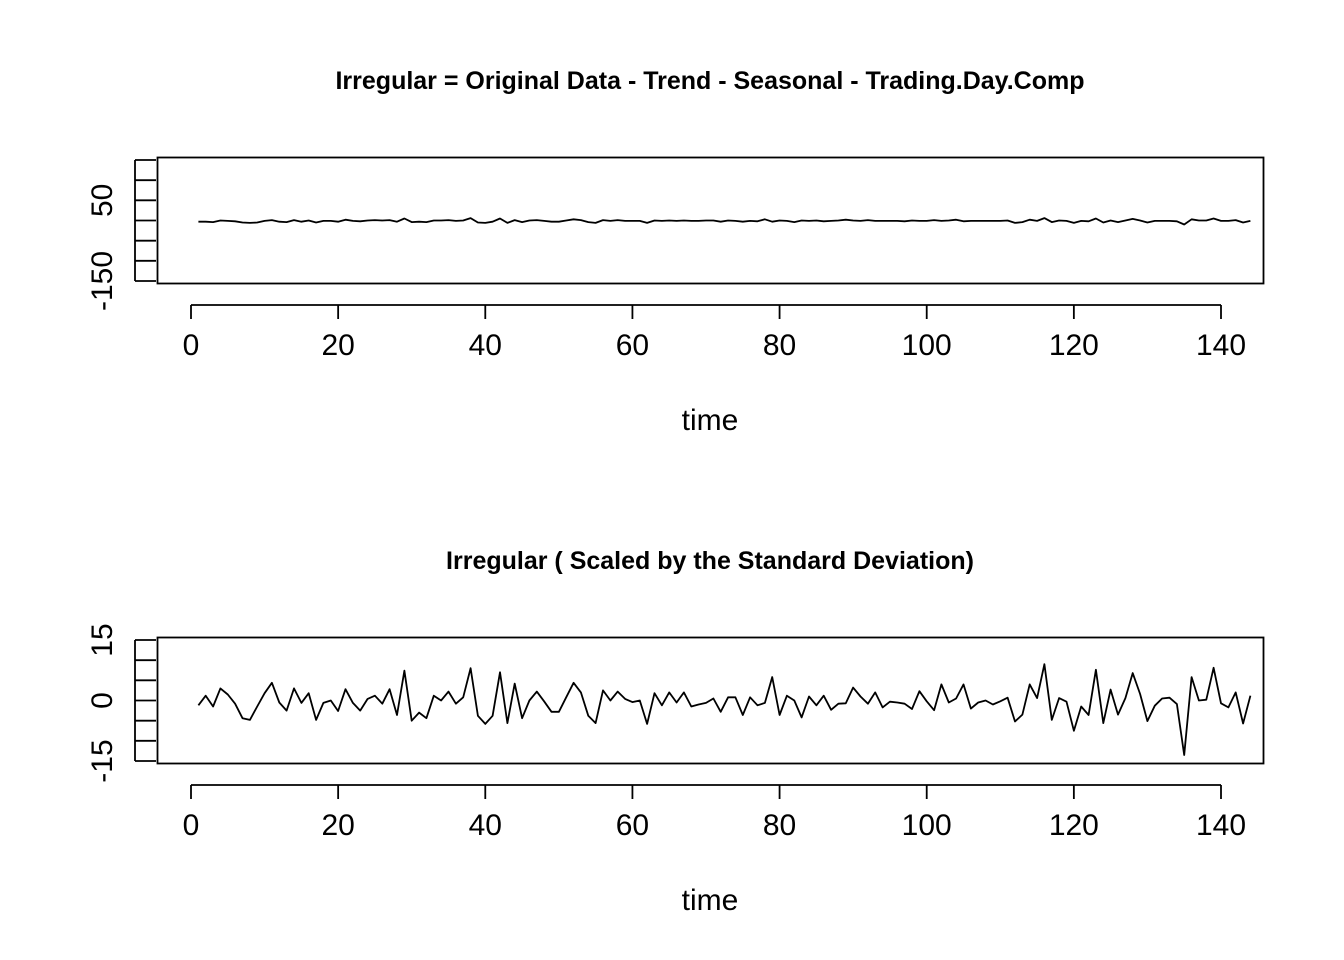  Describe the element at coordinates (710, 420) in the screenshot. I see `x-axis-label-top: time` at that location.